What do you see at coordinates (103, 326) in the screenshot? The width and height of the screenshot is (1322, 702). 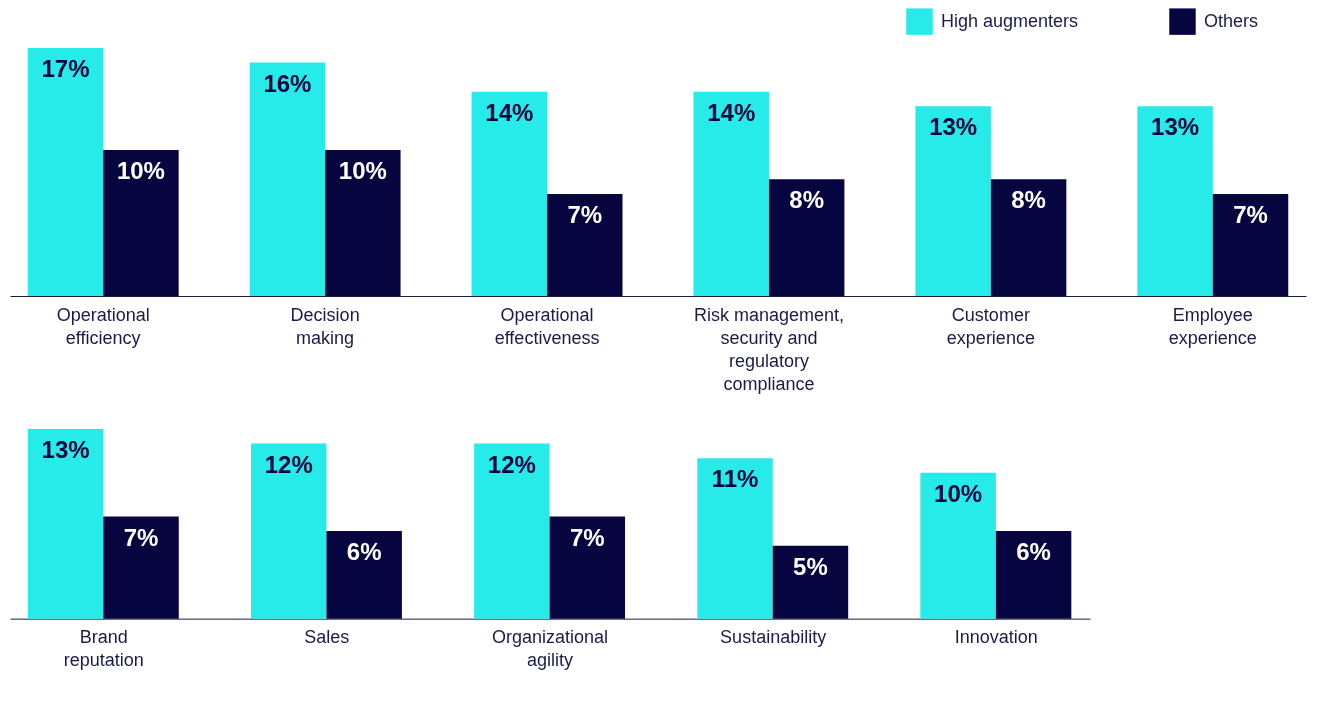 I see `x-tick-label: Operational efficiency` at bounding box center [103, 326].